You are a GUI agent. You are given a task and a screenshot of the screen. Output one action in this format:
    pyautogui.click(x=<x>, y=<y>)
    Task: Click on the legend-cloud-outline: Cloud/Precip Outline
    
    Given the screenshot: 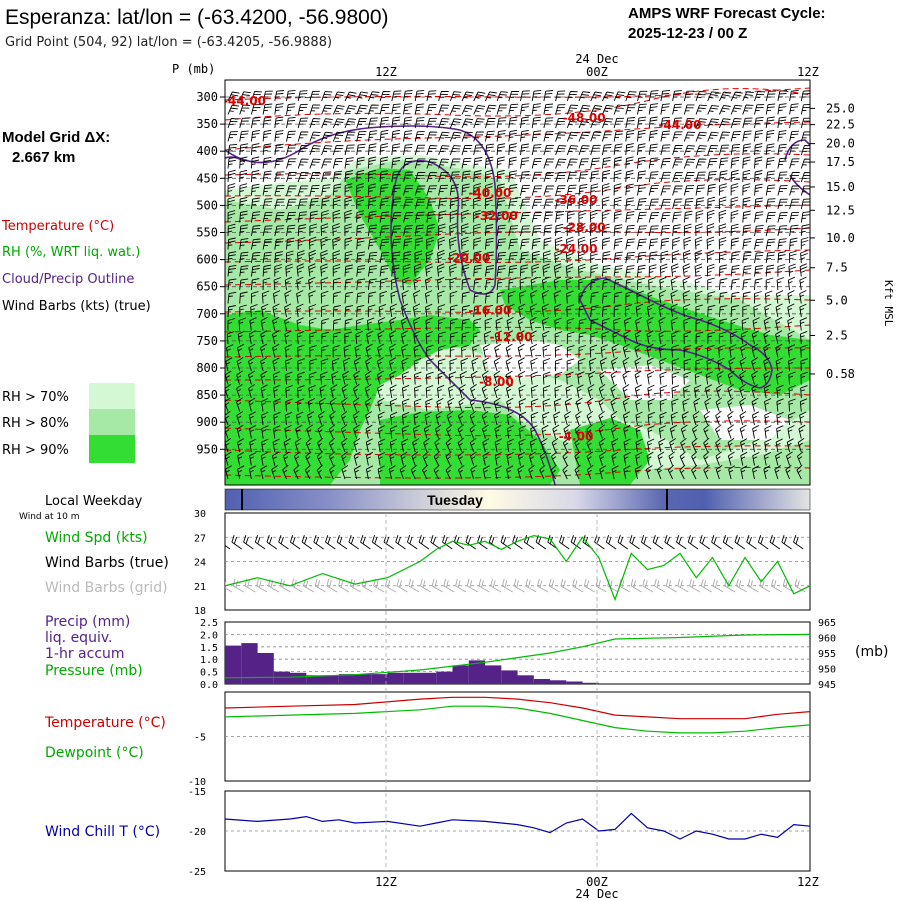 What is the action you would take?
    pyautogui.click(x=68, y=279)
    